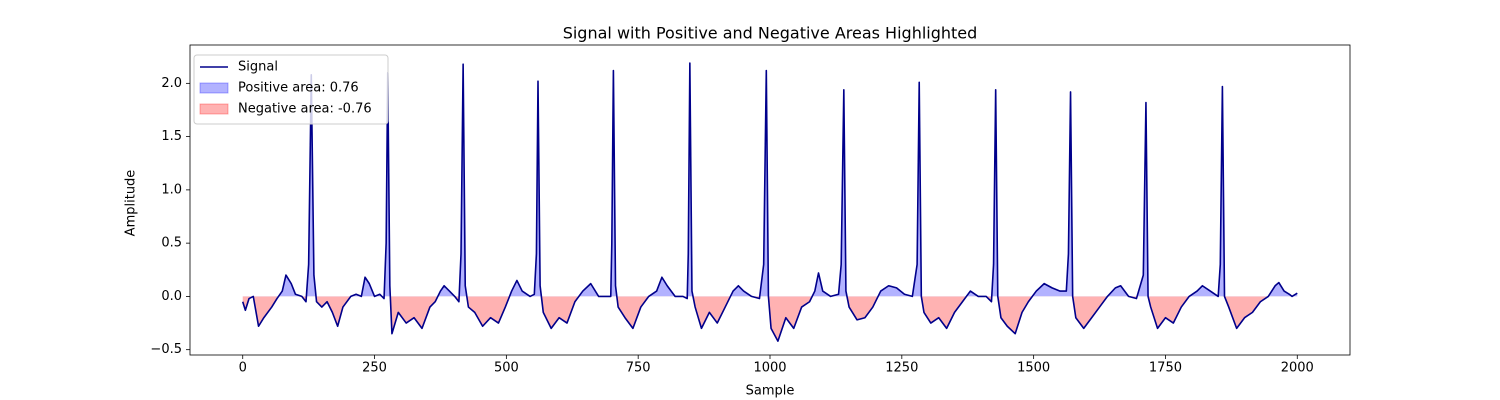 This screenshot has height=400, width=1500. I want to click on x-tick-label: 1500, so click(1033, 368).